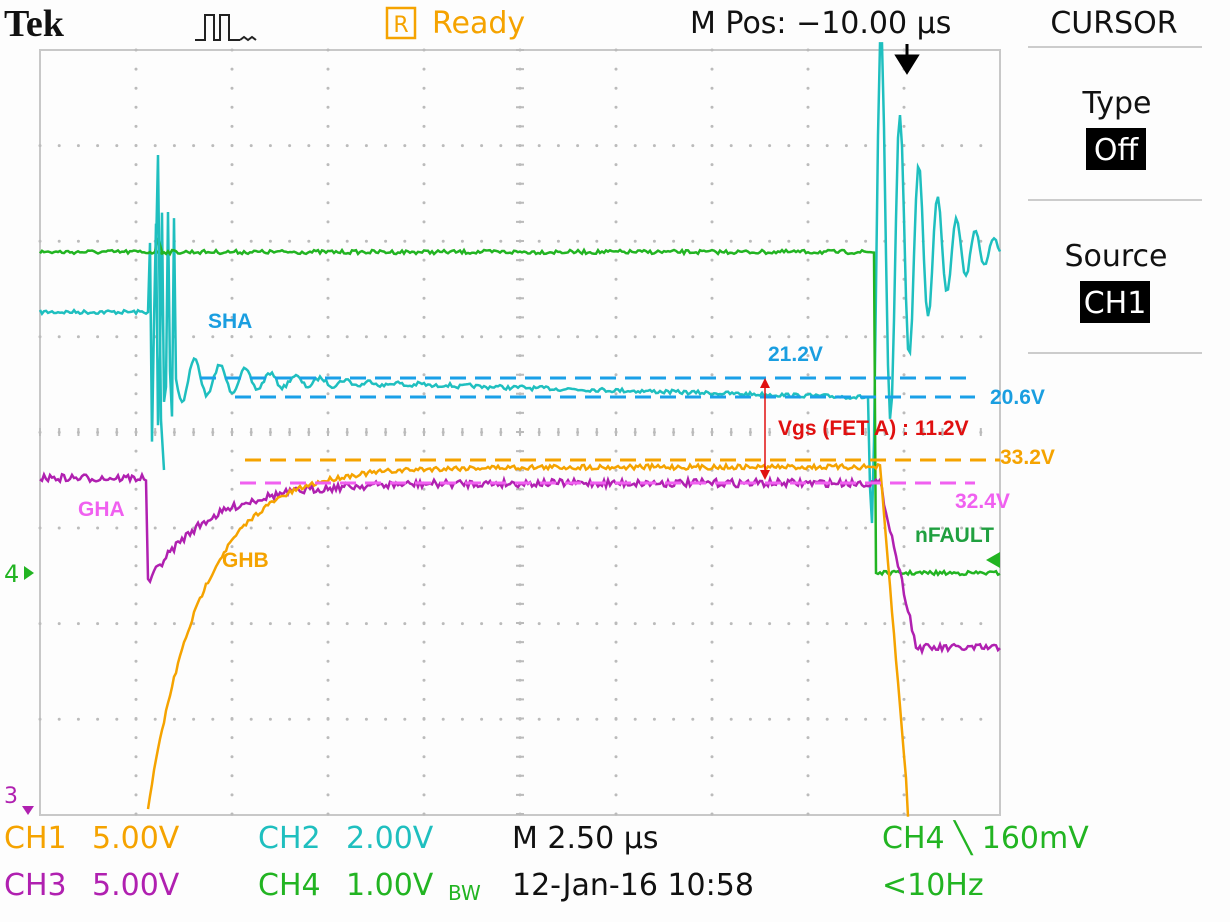 The width and height of the screenshot is (1230, 922). What do you see at coordinates (873, 428) in the screenshot?
I see `annotation: Vgs (FET A) : 11.2V` at bounding box center [873, 428].